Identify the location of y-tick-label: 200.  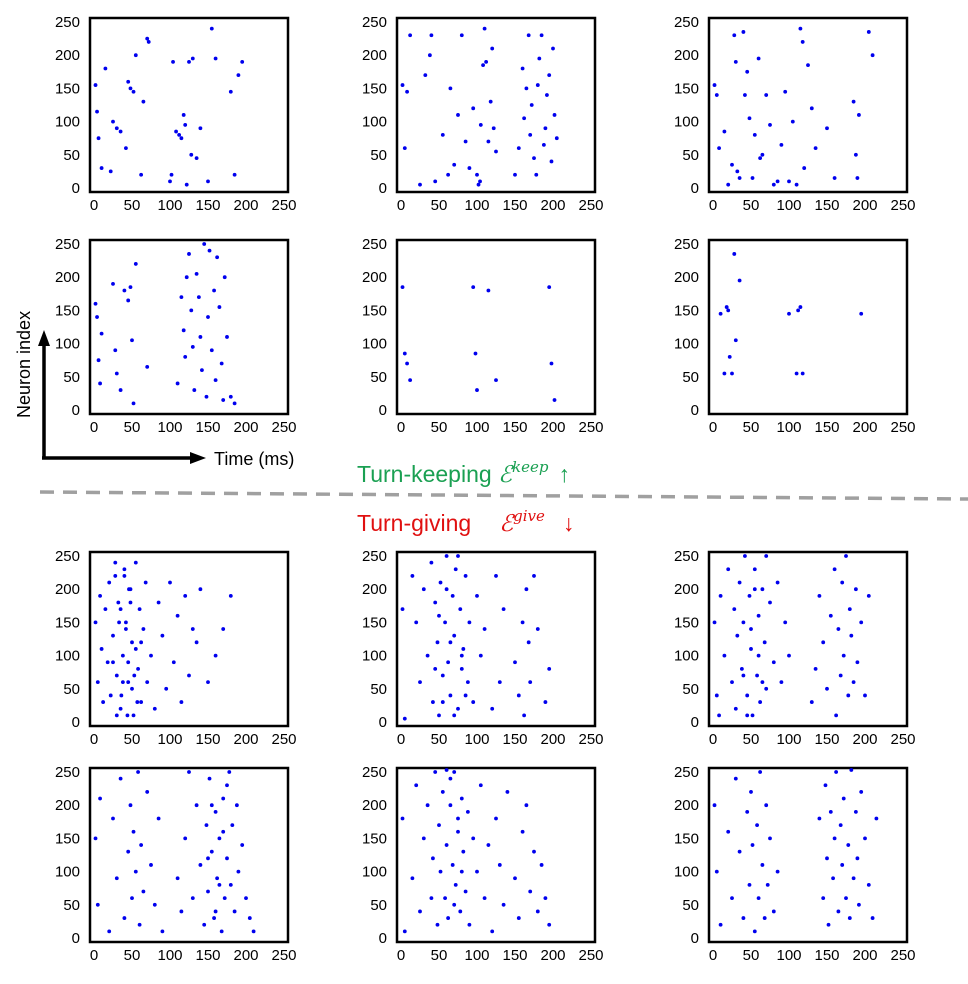
(67, 55).